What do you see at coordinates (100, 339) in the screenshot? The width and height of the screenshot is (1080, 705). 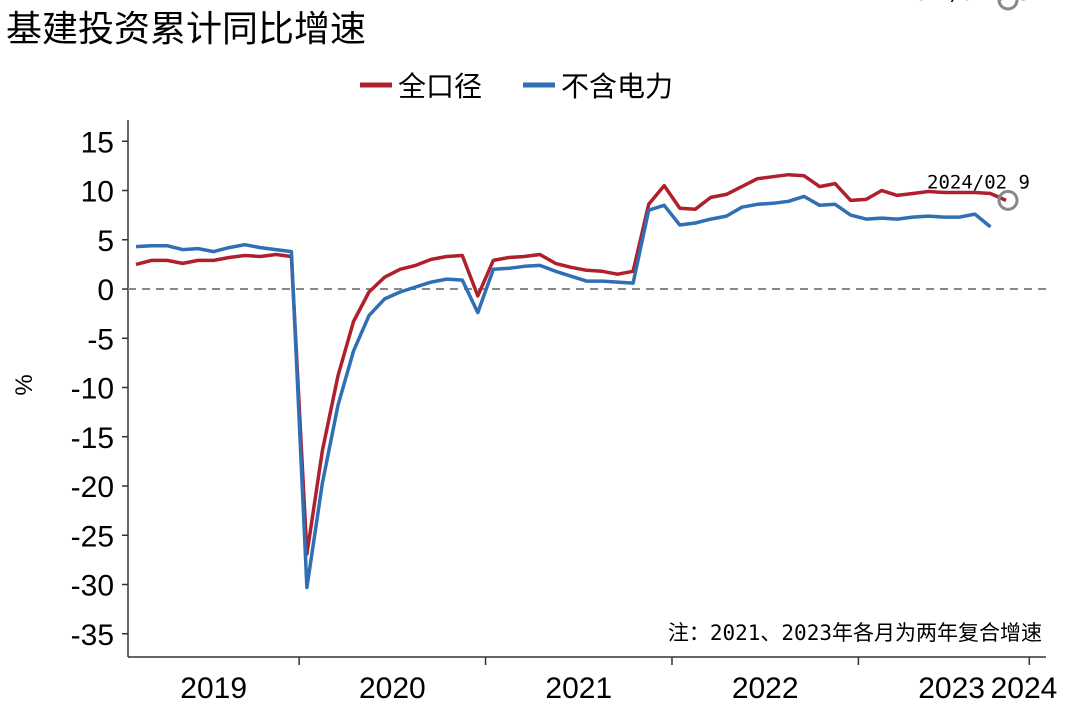 I see `y-tick-label: -5` at bounding box center [100, 339].